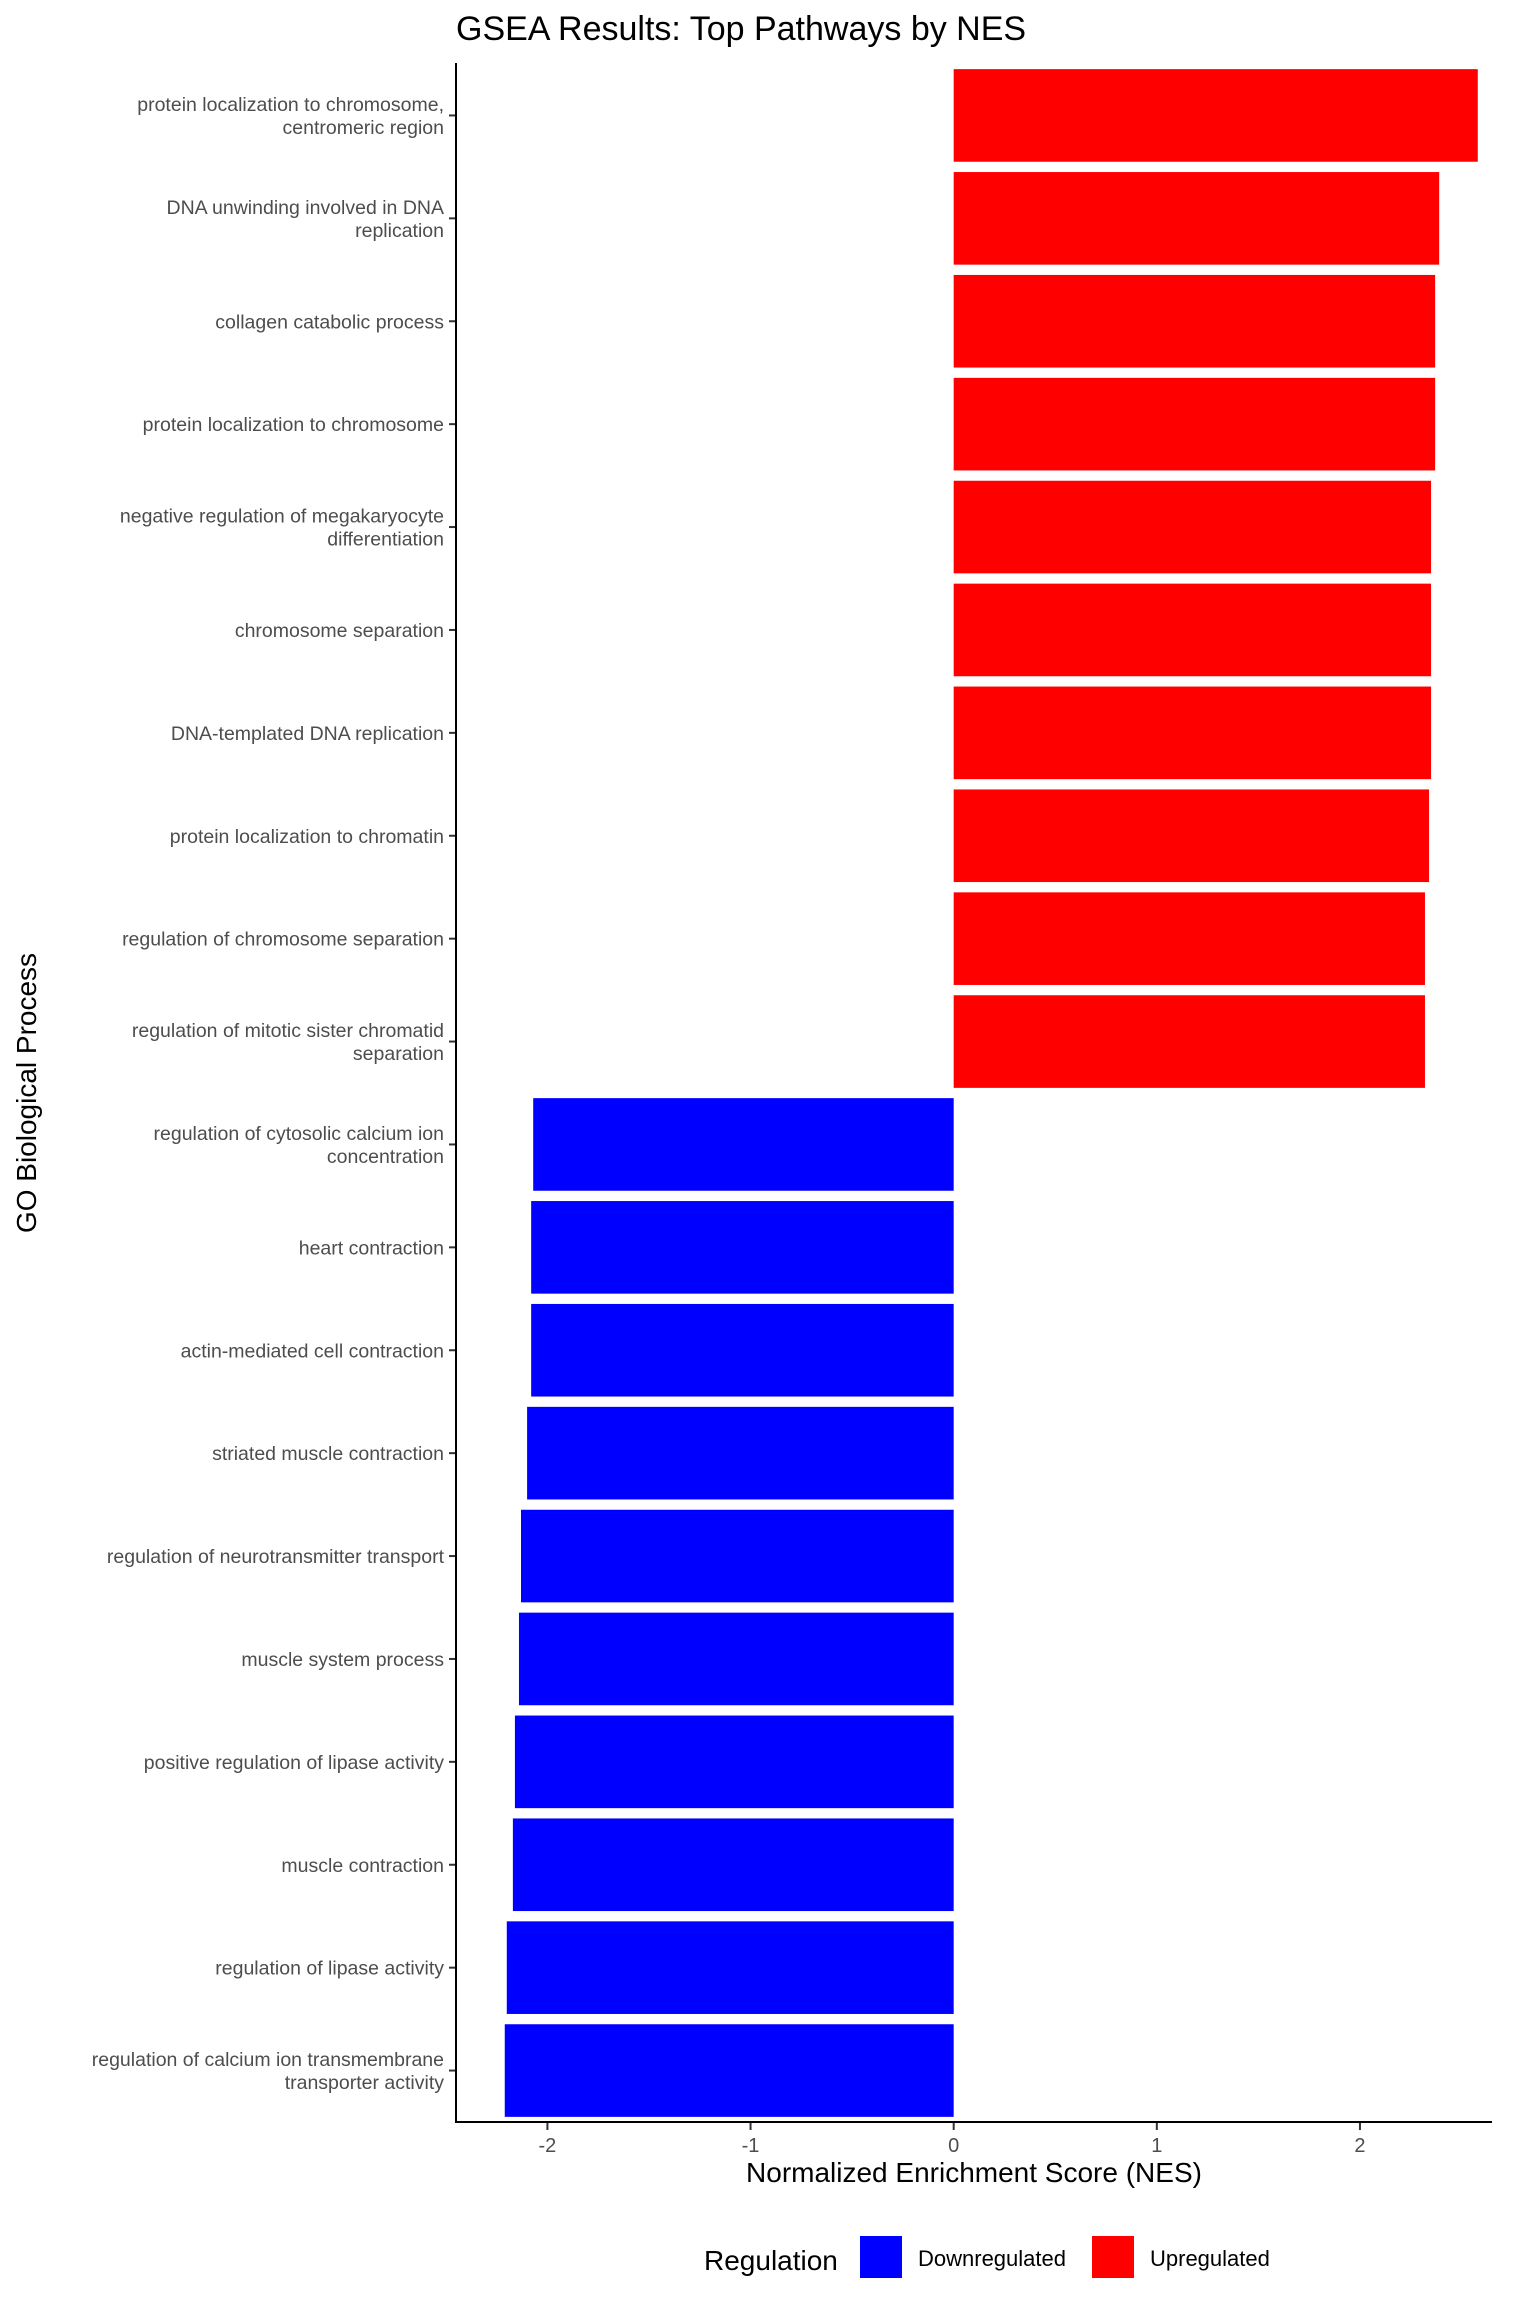 This screenshot has width=1536, height=2304. What do you see at coordinates (398, 1054) in the screenshot?
I see `y-tick-label-line: separation` at bounding box center [398, 1054].